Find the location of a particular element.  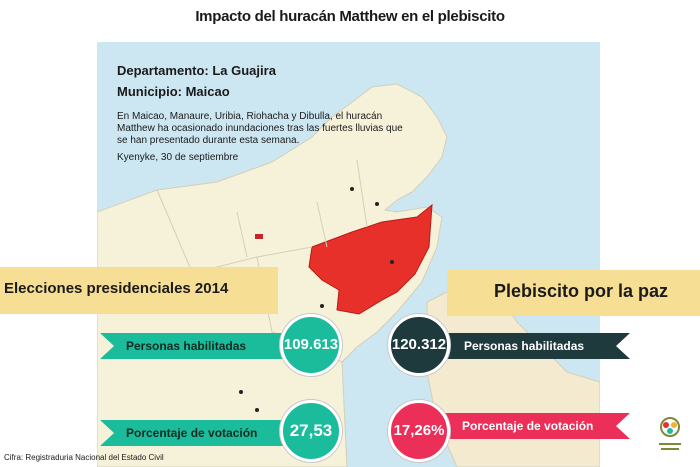

left-porcentaje-ribbon: Porcentaje de votación is located at coordinates (195, 433).